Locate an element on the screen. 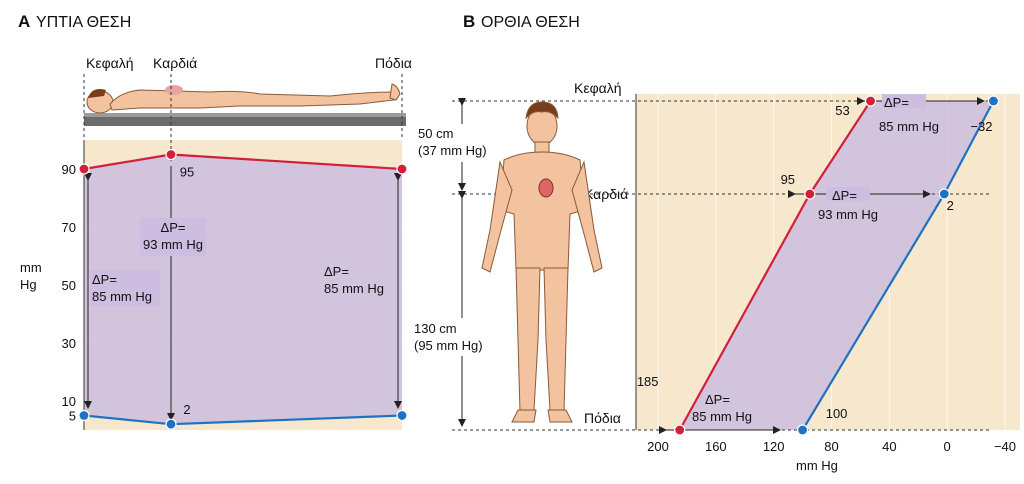 The image size is (1024, 484). panel-a-letter: A is located at coordinates (24, 21).